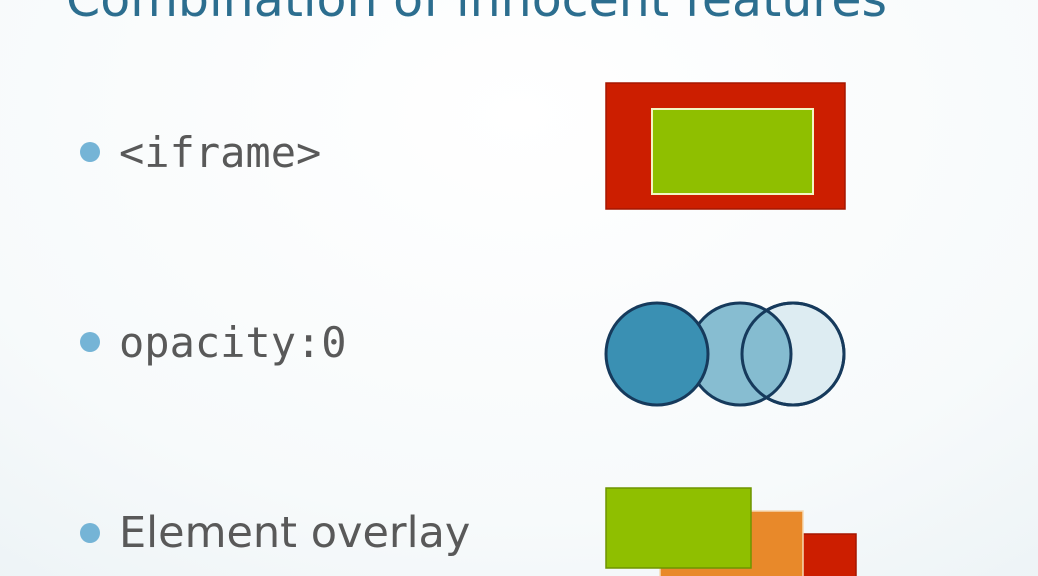  What do you see at coordinates (829, 554) in the screenshot?
I see `red-rect` at bounding box center [829, 554].